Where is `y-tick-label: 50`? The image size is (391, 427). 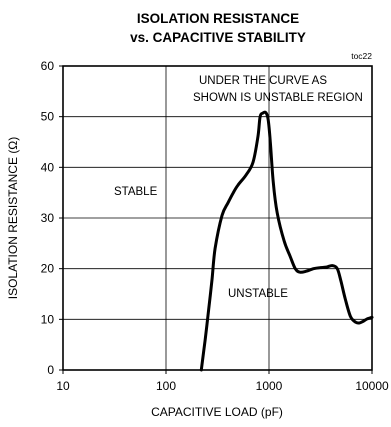
y-tick-label: 50 is located at coordinates (48, 117).